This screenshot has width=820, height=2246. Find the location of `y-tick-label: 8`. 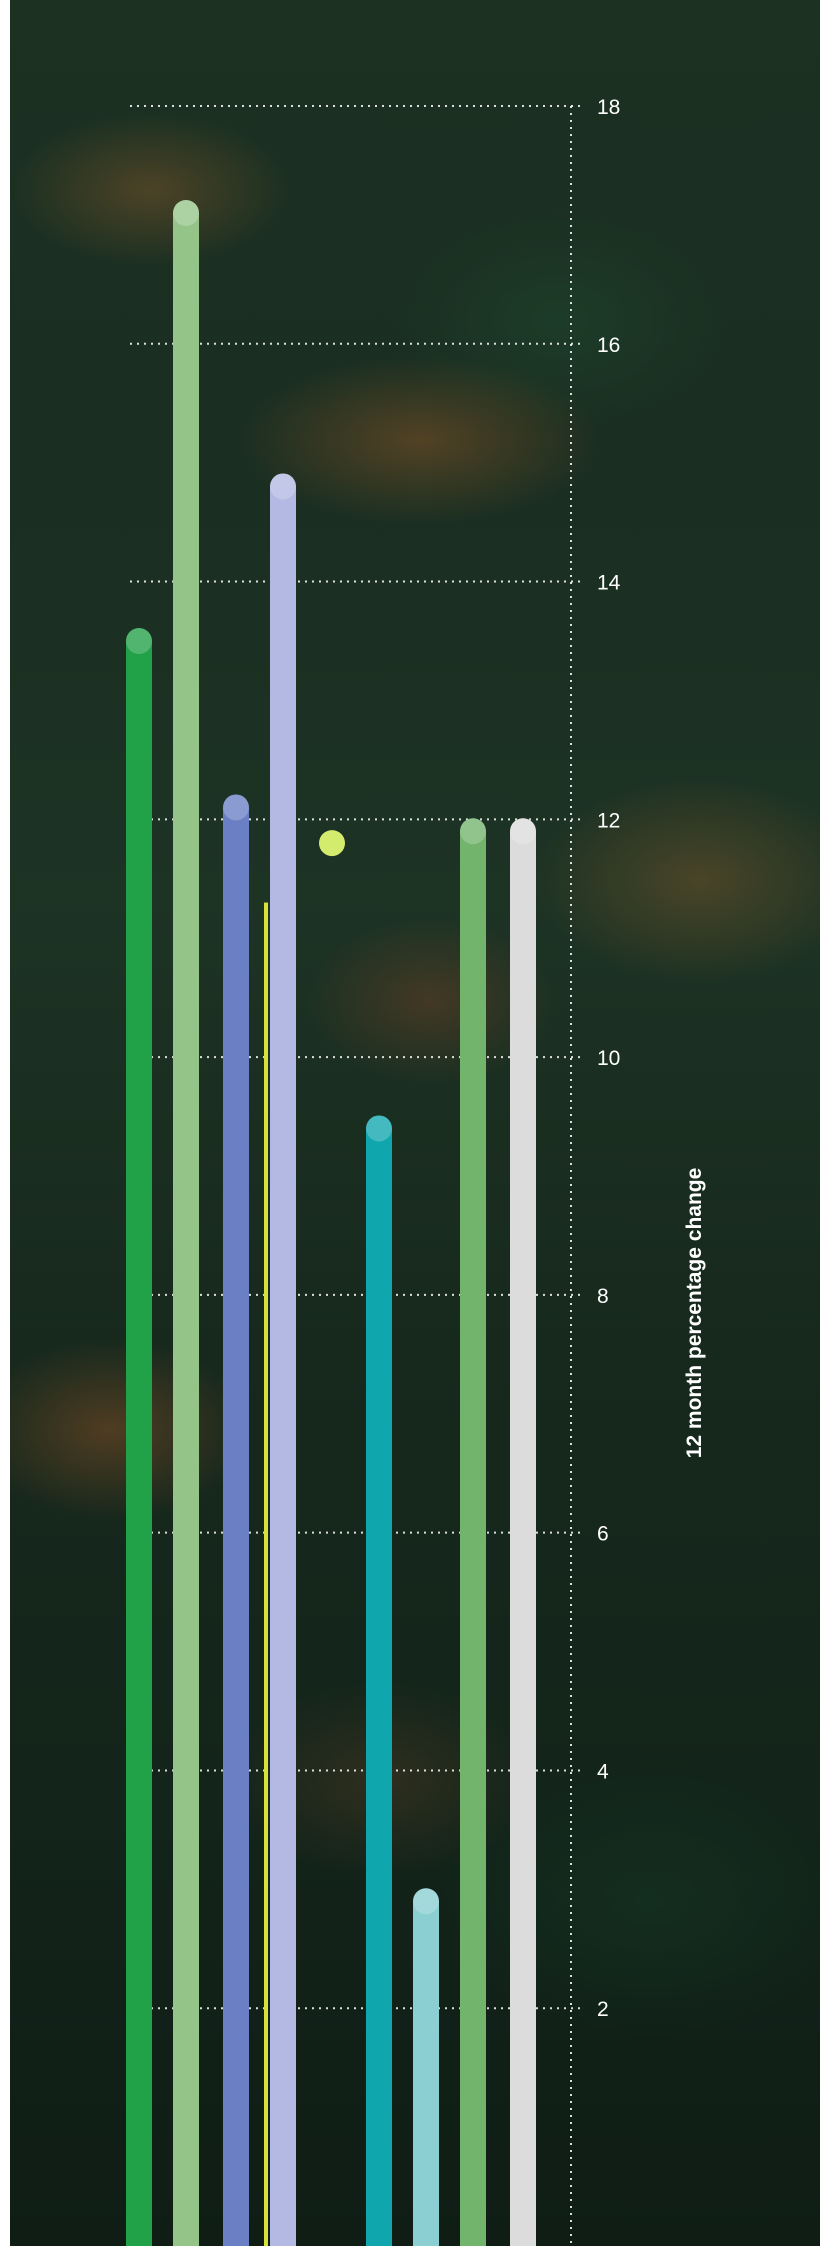

y-tick-label: 8 is located at coordinates (603, 1296).